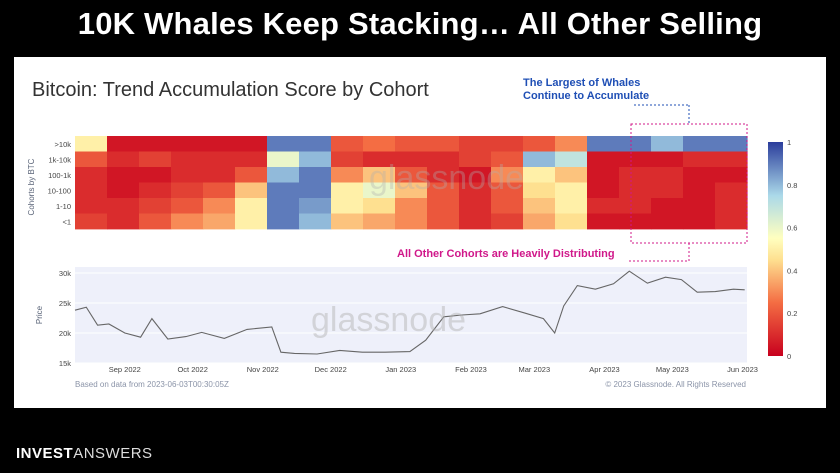 This screenshot has height=473, width=840. What do you see at coordinates (63, 206) in the screenshot?
I see `heatmap-row-label: 1-10` at bounding box center [63, 206].